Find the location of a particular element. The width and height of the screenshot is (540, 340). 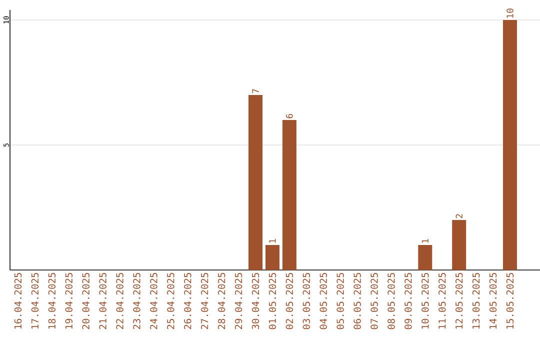

x-tick-label: 20.04.2025 is located at coordinates (86, 301).